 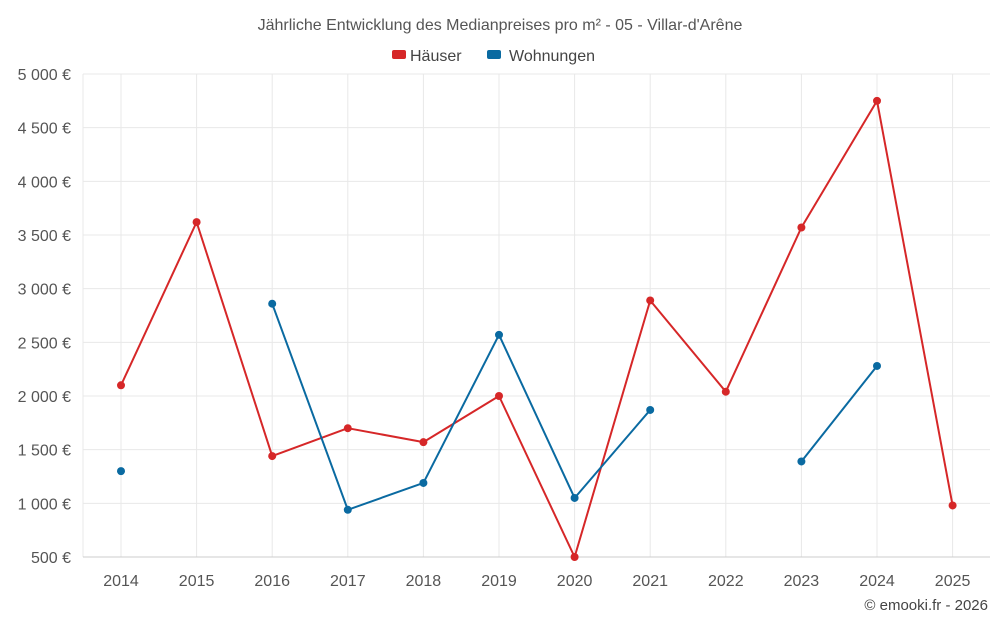 I want to click on y-tick-label: 1 000 €, so click(x=44, y=504).